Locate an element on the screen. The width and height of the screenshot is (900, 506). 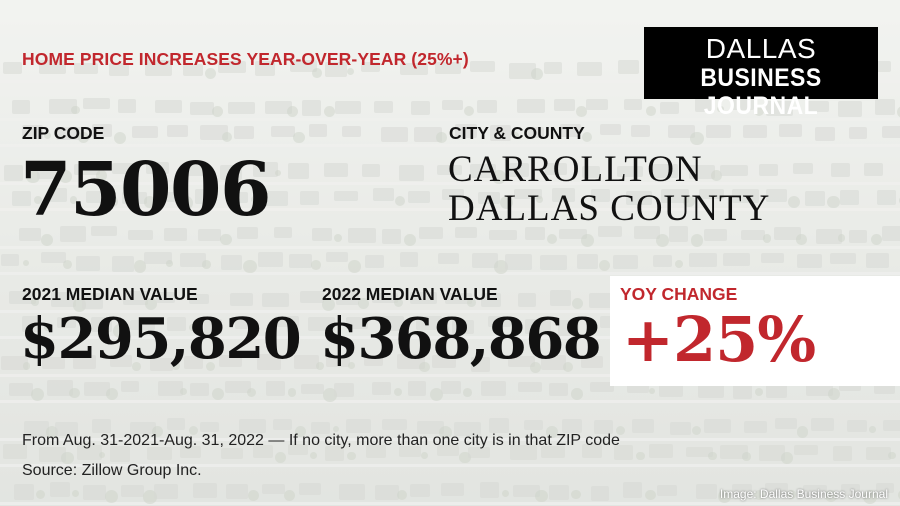
zip-code-label: ZIP CODE is located at coordinates (63, 133).